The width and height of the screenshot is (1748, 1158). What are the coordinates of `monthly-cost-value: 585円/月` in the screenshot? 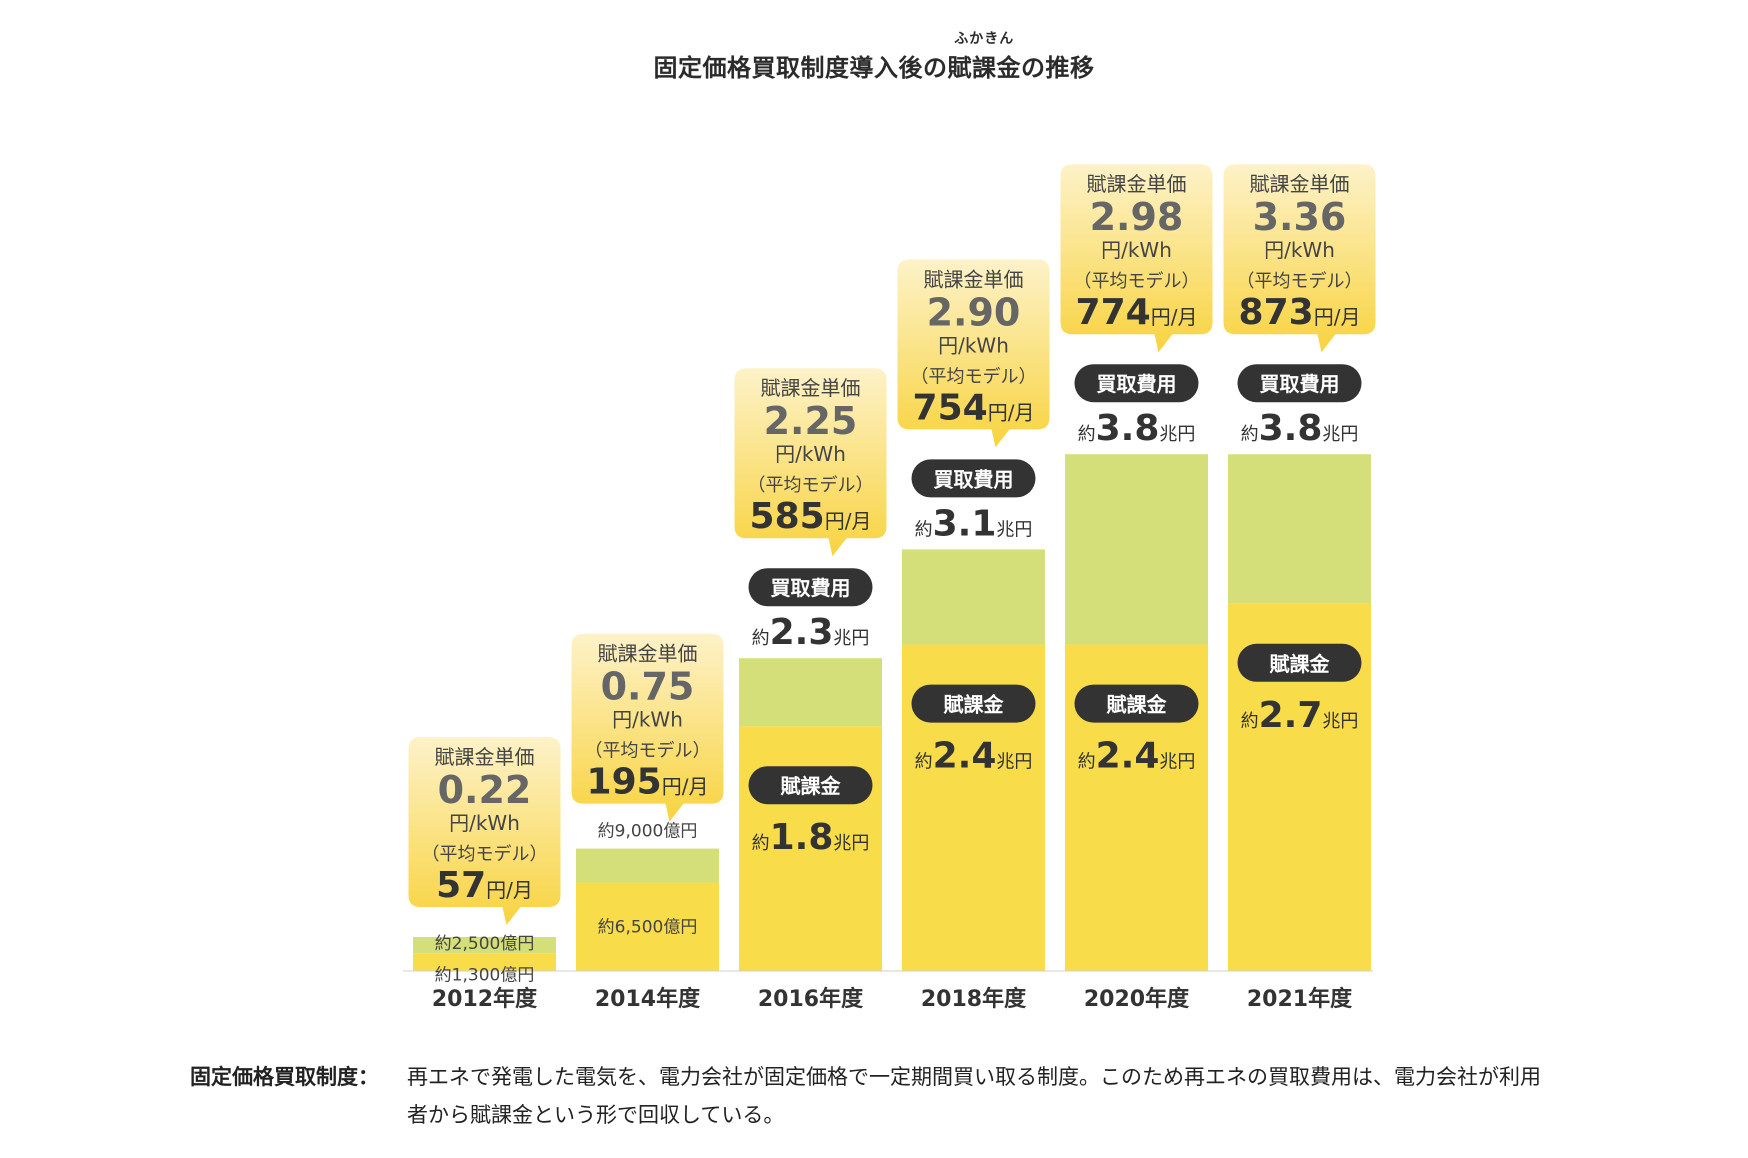 It's located at (811, 516).